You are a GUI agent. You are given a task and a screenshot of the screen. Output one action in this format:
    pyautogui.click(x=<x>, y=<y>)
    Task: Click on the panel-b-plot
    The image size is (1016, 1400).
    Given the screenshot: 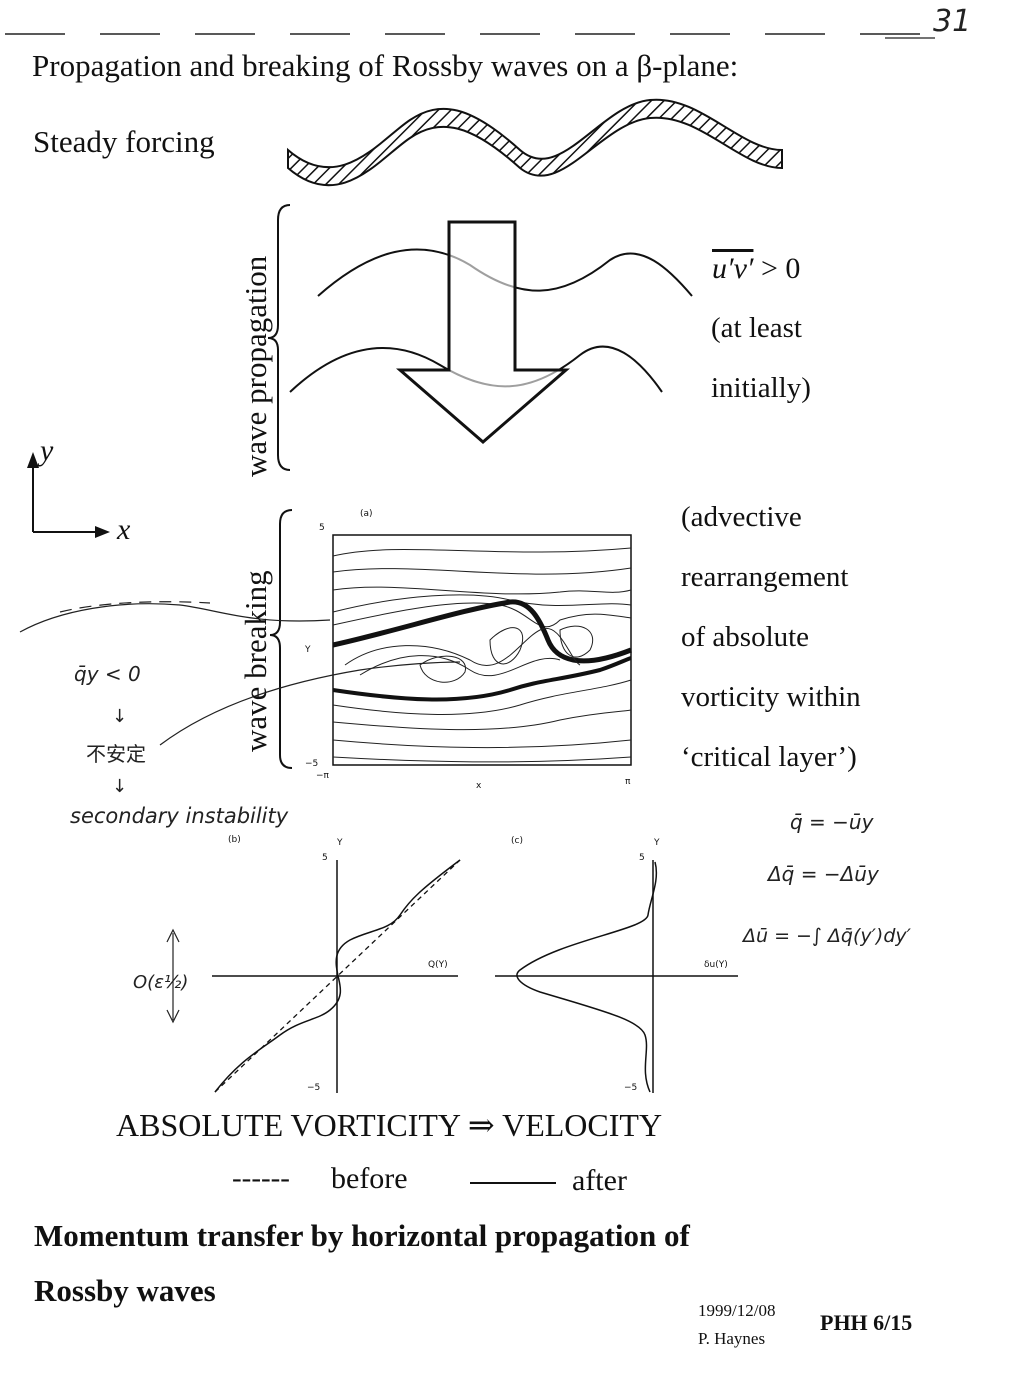 What is the action you would take?
    pyautogui.click(x=336, y=976)
    